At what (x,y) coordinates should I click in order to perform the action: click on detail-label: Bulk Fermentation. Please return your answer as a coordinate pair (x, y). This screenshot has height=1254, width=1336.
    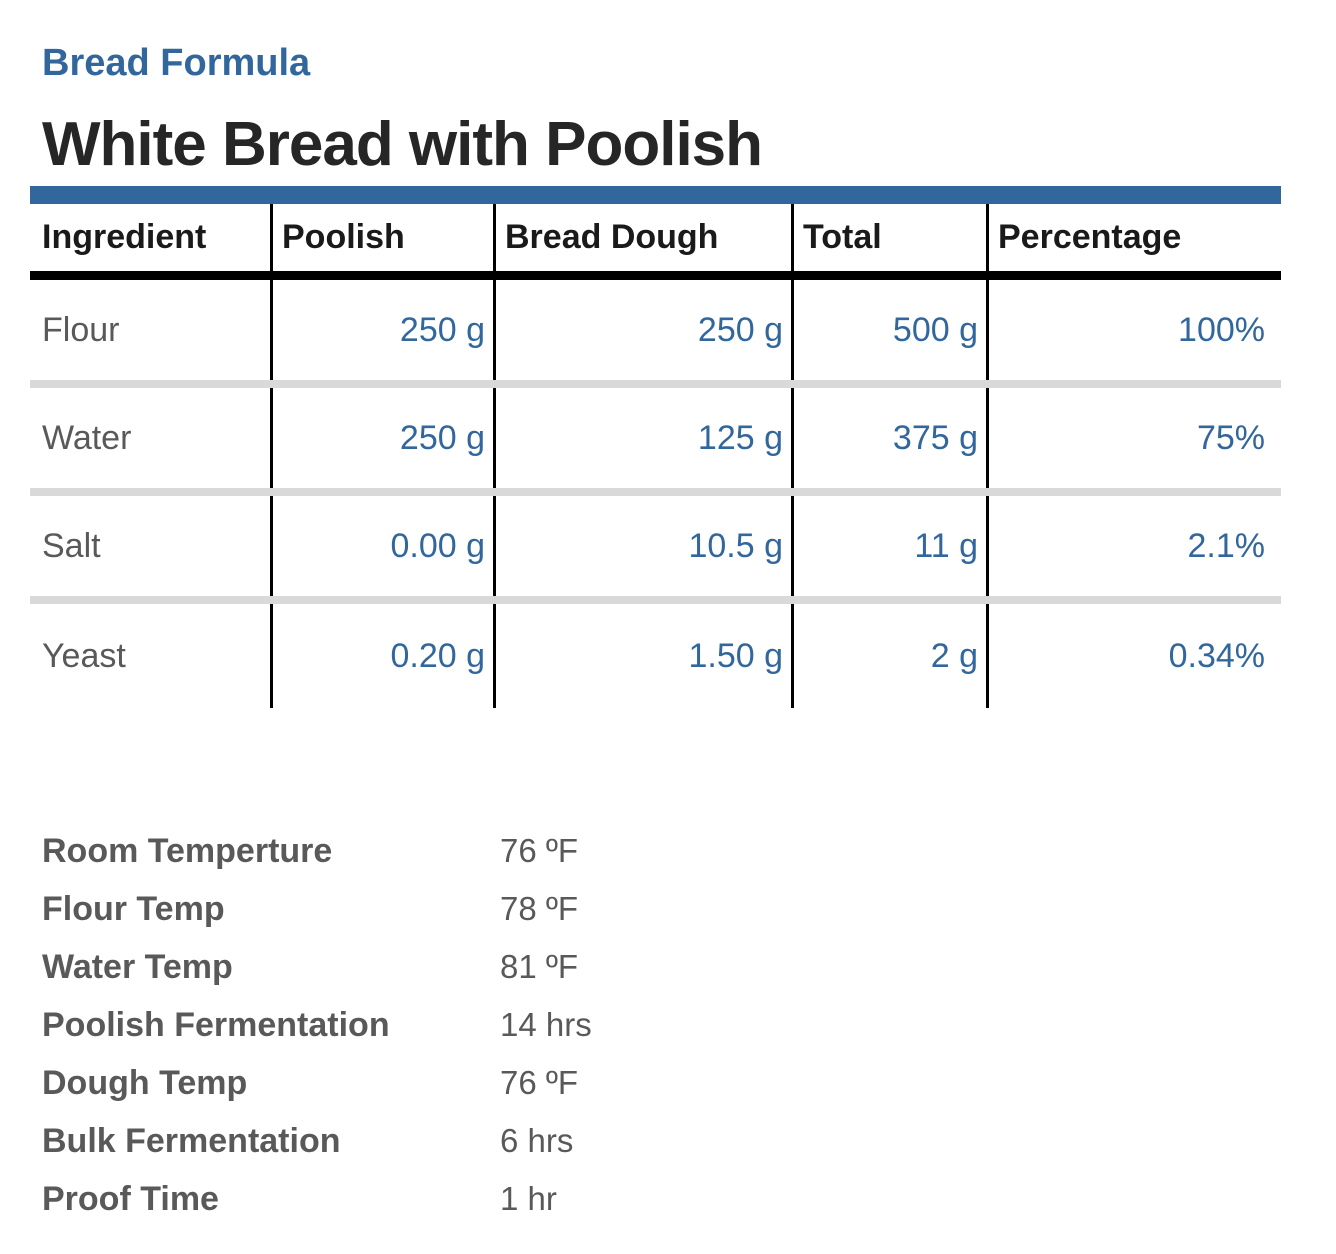
    Looking at the image, I should click on (191, 1140).